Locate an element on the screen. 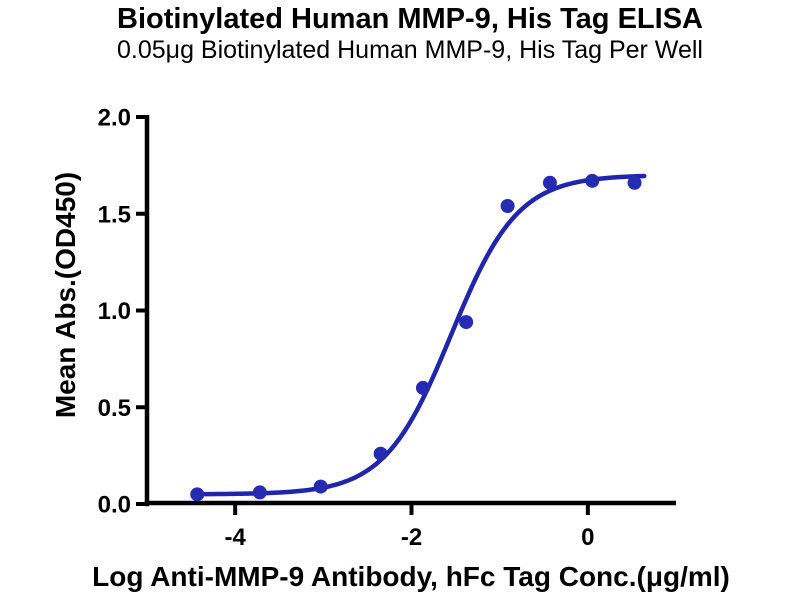  y-tick-label: 2.0 is located at coordinates (114, 118).